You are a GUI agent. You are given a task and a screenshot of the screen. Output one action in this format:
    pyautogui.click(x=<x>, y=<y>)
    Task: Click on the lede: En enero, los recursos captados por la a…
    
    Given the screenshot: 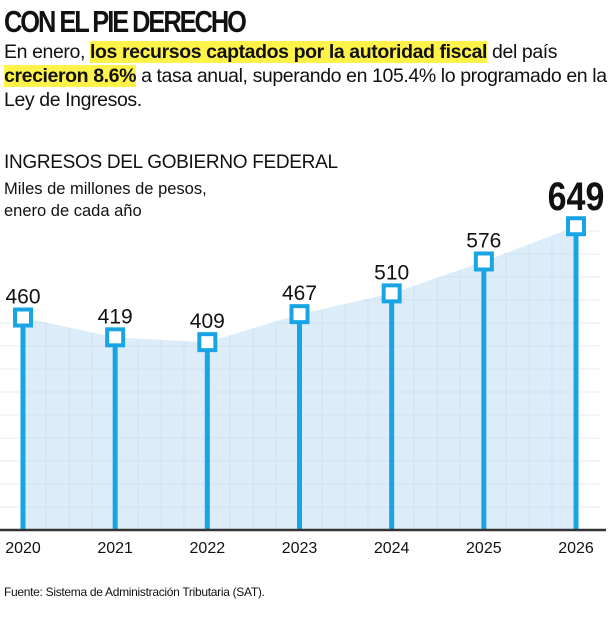 What is the action you would take?
    pyautogui.click(x=306, y=76)
    